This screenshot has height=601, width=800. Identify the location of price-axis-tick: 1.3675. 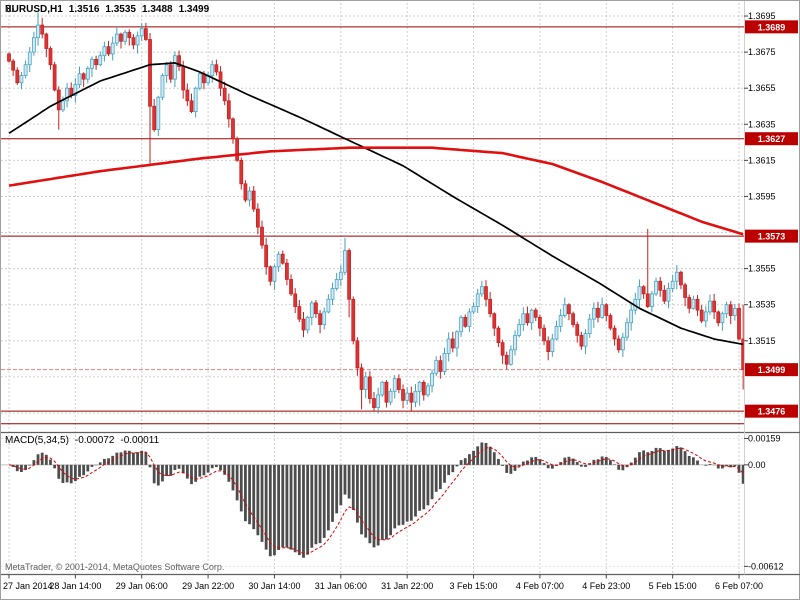
(762, 52).